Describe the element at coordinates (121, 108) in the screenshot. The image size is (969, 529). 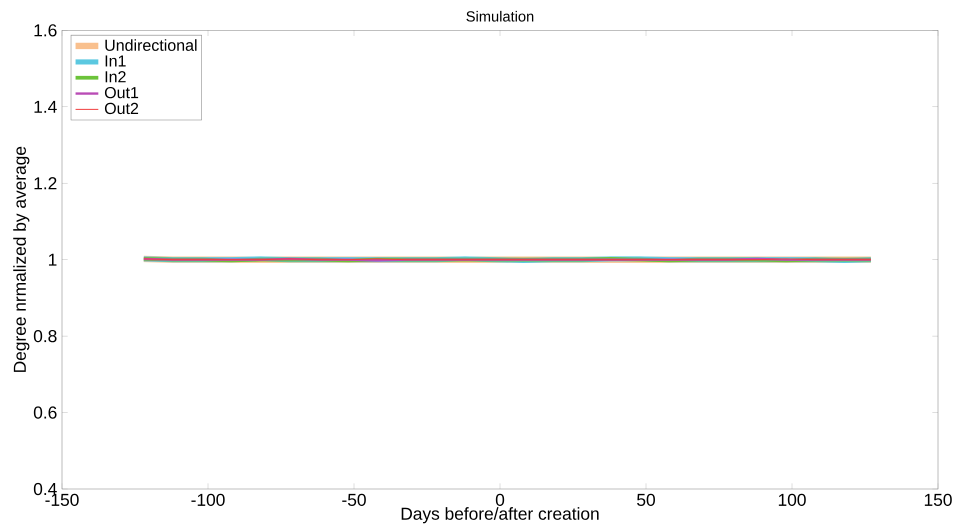
I see `legend-label: Out2` at that location.